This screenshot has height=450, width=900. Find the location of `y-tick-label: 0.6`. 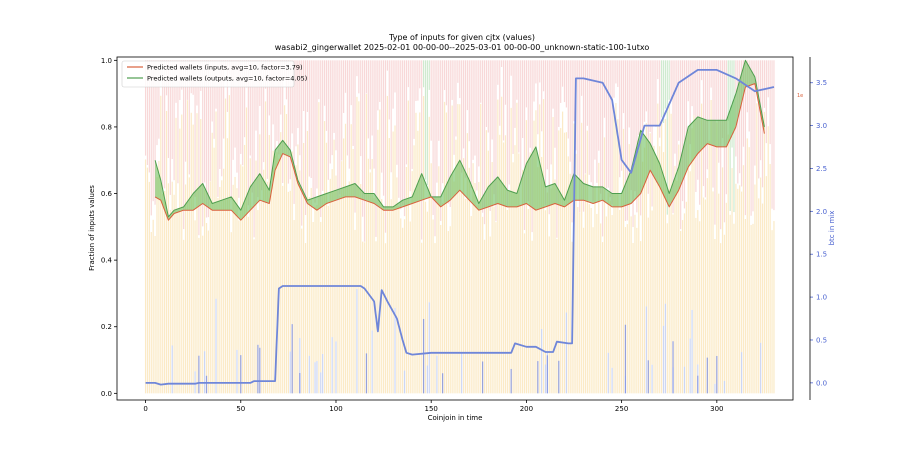

y-tick-label: 0.6 is located at coordinates (107, 194).